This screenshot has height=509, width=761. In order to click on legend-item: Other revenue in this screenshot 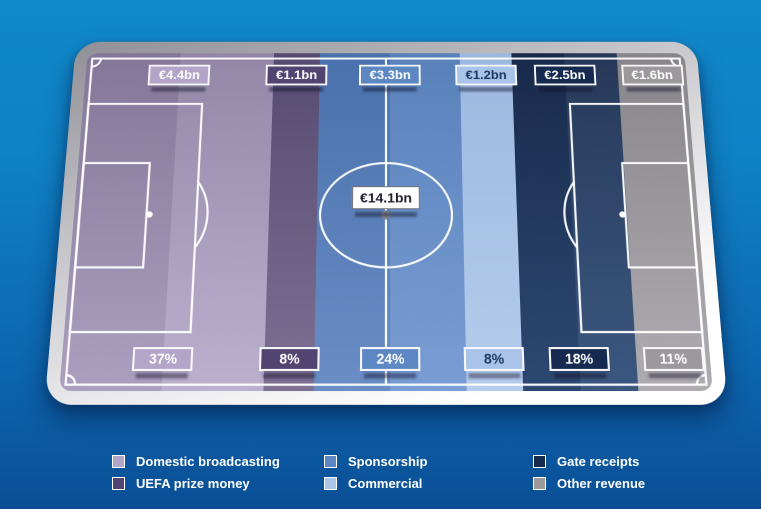, I will do `click(589, 483)`.